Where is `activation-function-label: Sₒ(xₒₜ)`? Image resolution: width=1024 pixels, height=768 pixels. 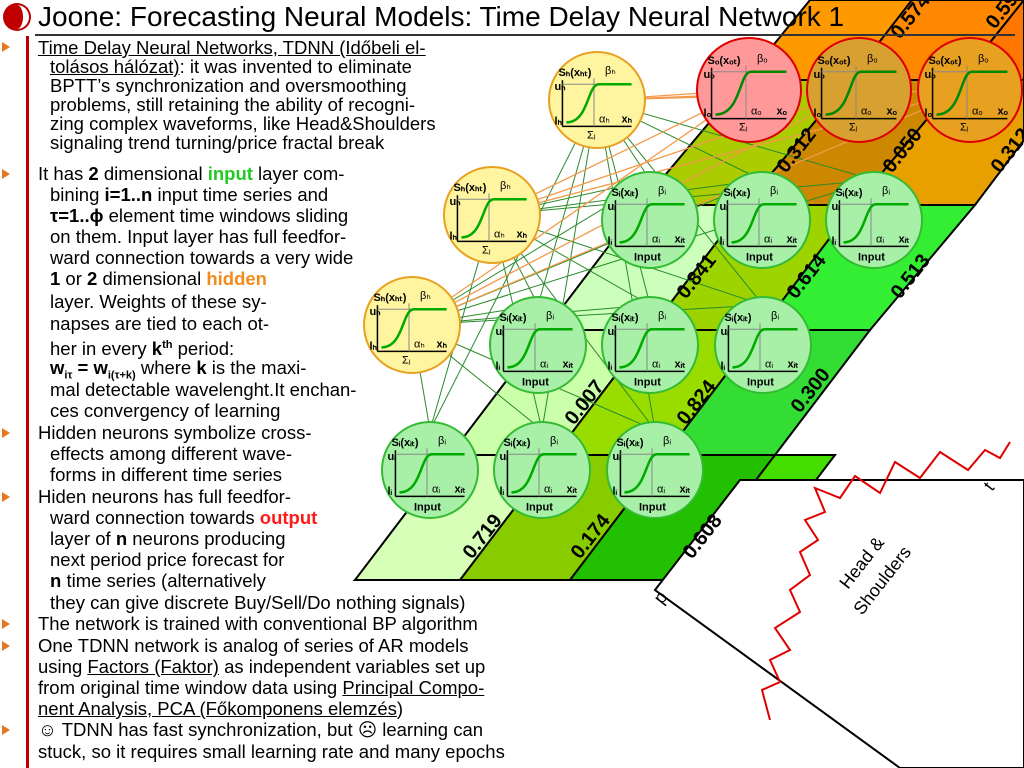 activation-function-label: Sₒ(xₒₜ) is located at coordinates (724, 61).